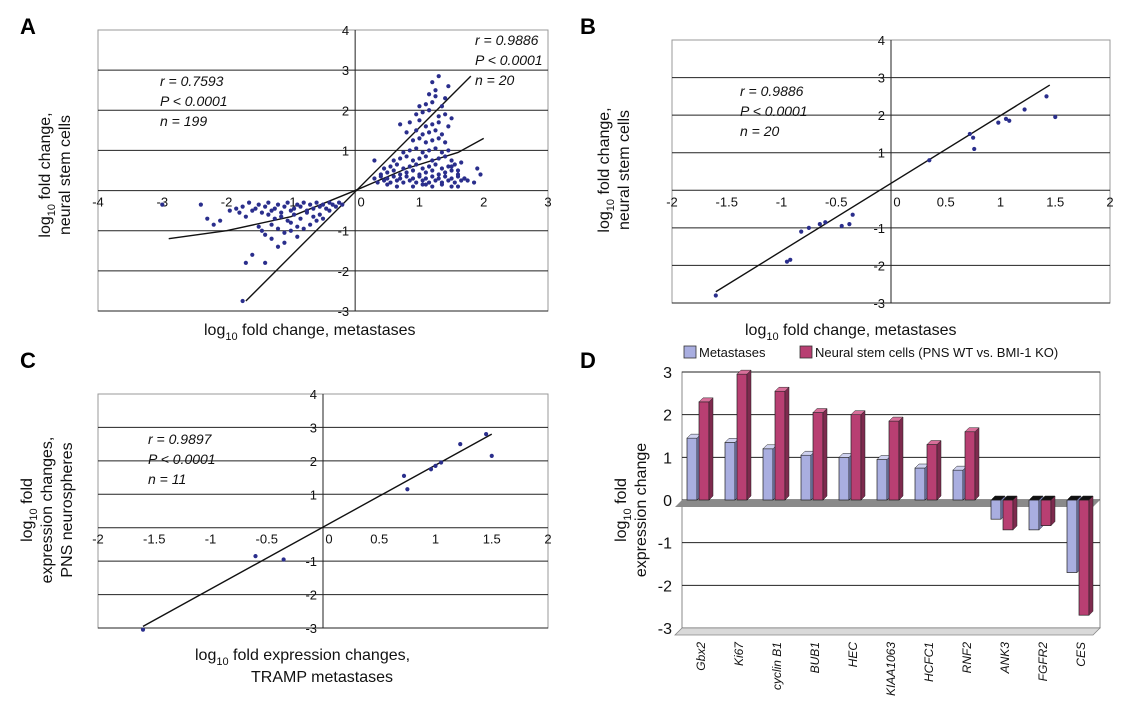 The width and height of the screenshot is (1125, 711). I want to click on panel-a-y-tick-label: 3, so click(345, 70).